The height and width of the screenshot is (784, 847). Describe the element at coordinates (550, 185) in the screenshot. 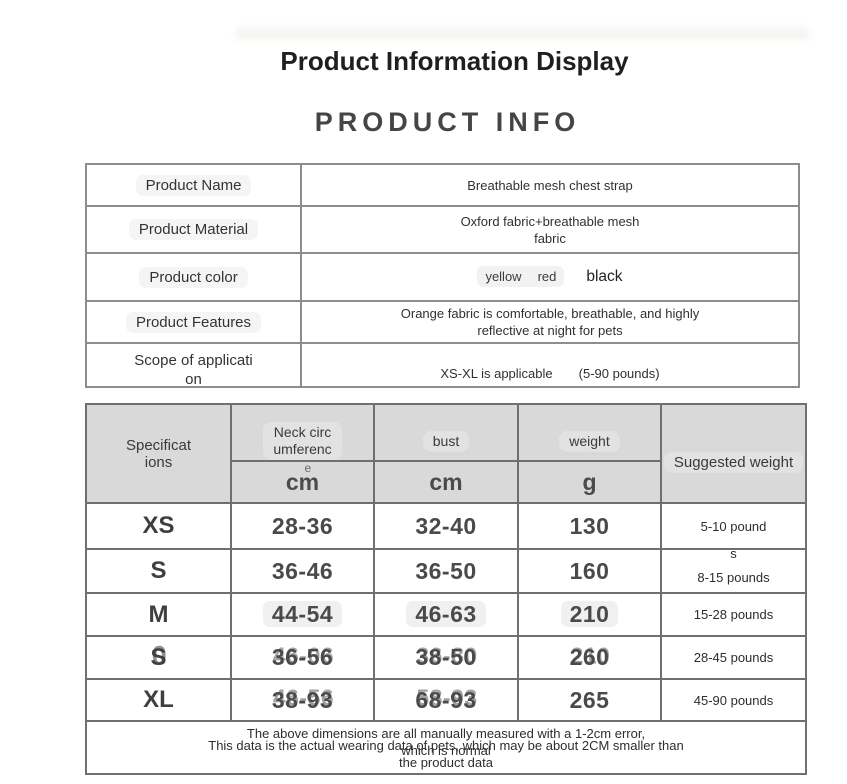

I see `info-value-product-name: Breathable mesh chest strap` at that location.